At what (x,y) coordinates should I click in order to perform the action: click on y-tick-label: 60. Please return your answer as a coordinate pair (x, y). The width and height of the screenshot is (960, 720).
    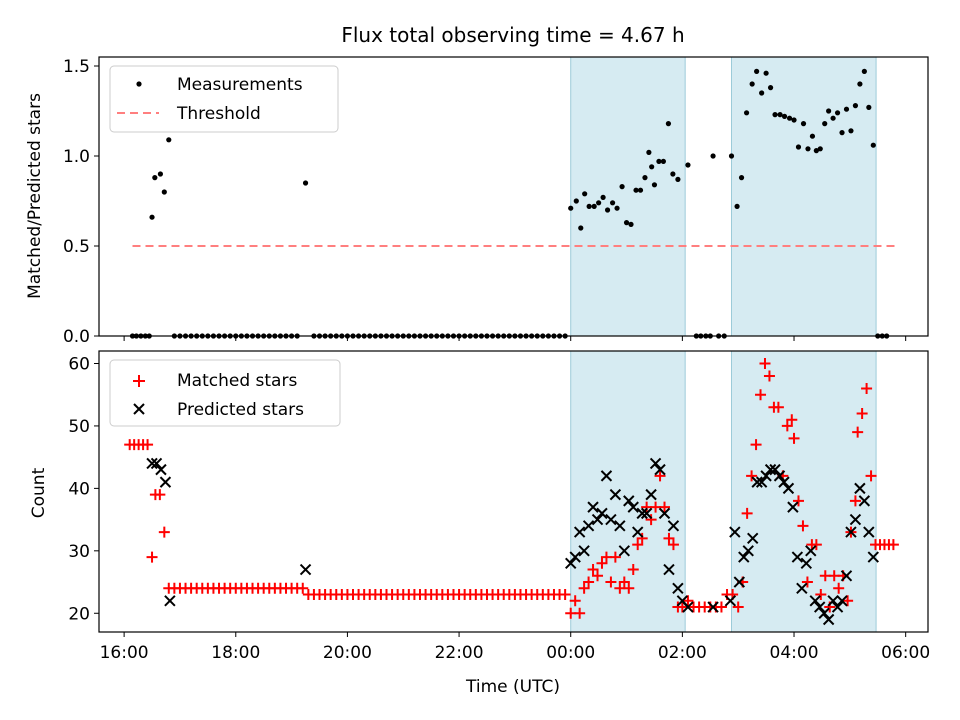
    Looking at the image, I should click on (79, 364).